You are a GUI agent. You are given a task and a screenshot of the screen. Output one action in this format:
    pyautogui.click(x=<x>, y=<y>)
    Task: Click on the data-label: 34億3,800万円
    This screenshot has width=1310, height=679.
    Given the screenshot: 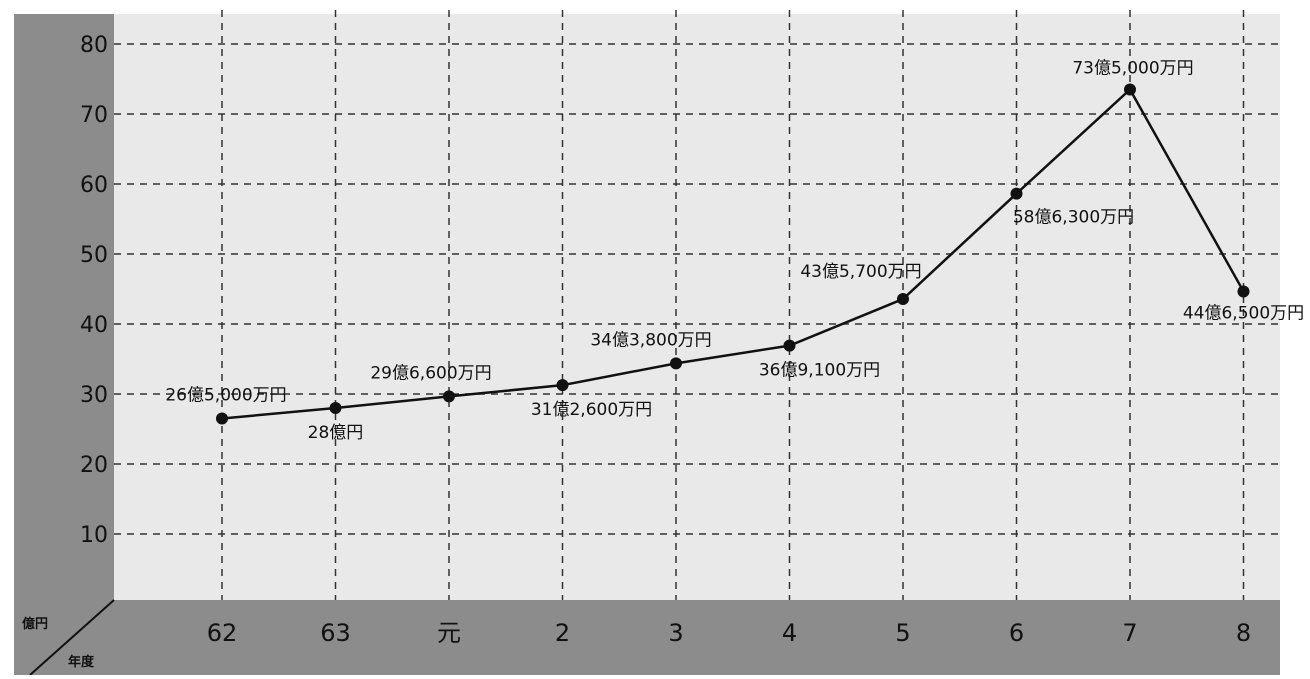 What is the action you would take?
    pyautogui.click(x=650, y=340)
    